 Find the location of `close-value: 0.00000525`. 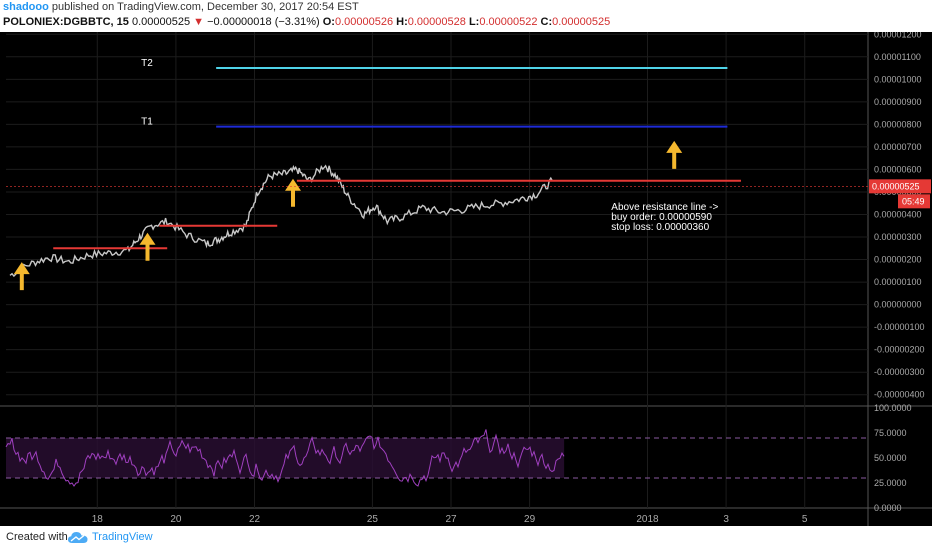

close-value: 0.00000525 is located at coordinates (581, 22).